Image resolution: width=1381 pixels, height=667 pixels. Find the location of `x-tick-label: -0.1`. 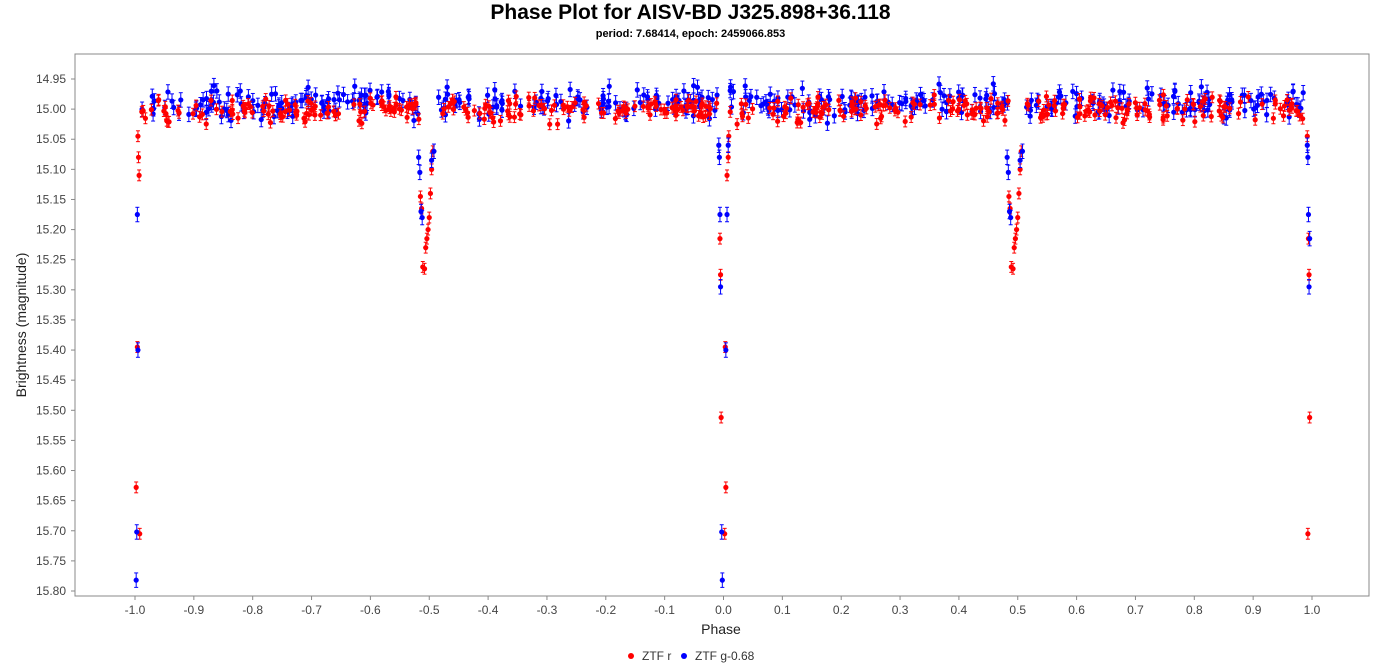

x-tick-label: -0.1 is located at coordinates (664, 610).